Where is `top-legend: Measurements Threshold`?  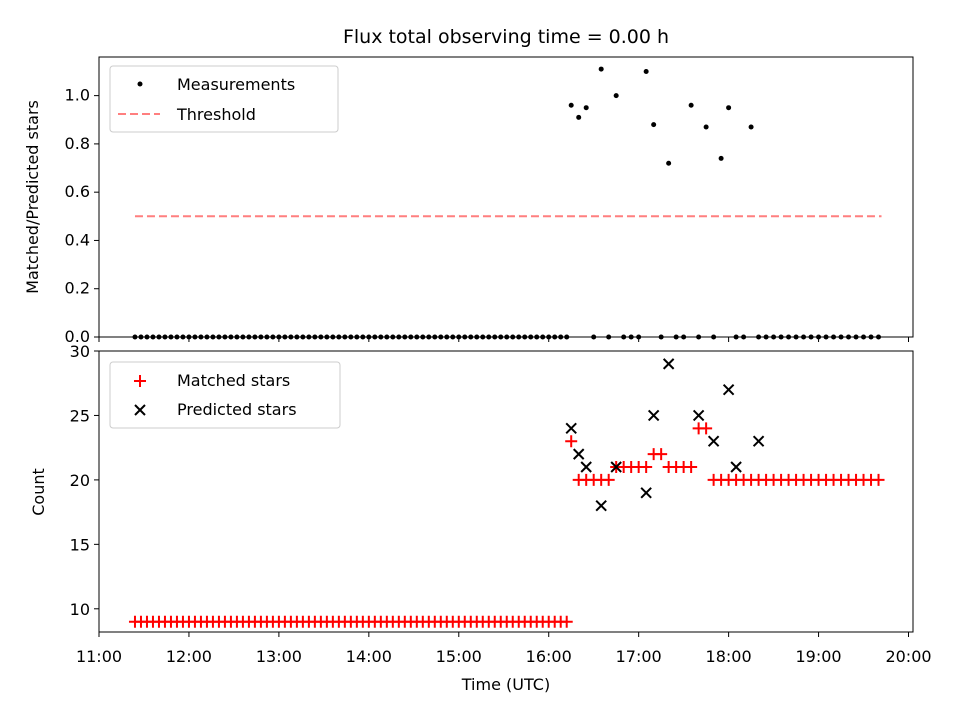 top-legend: Measurements Threshold is located at coordinates (224, 99).